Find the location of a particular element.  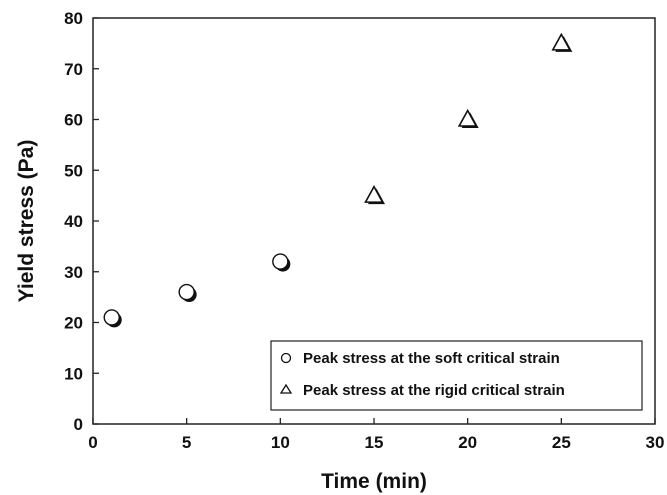

x-tick-label: 20 is located at coordinates (467, 442).